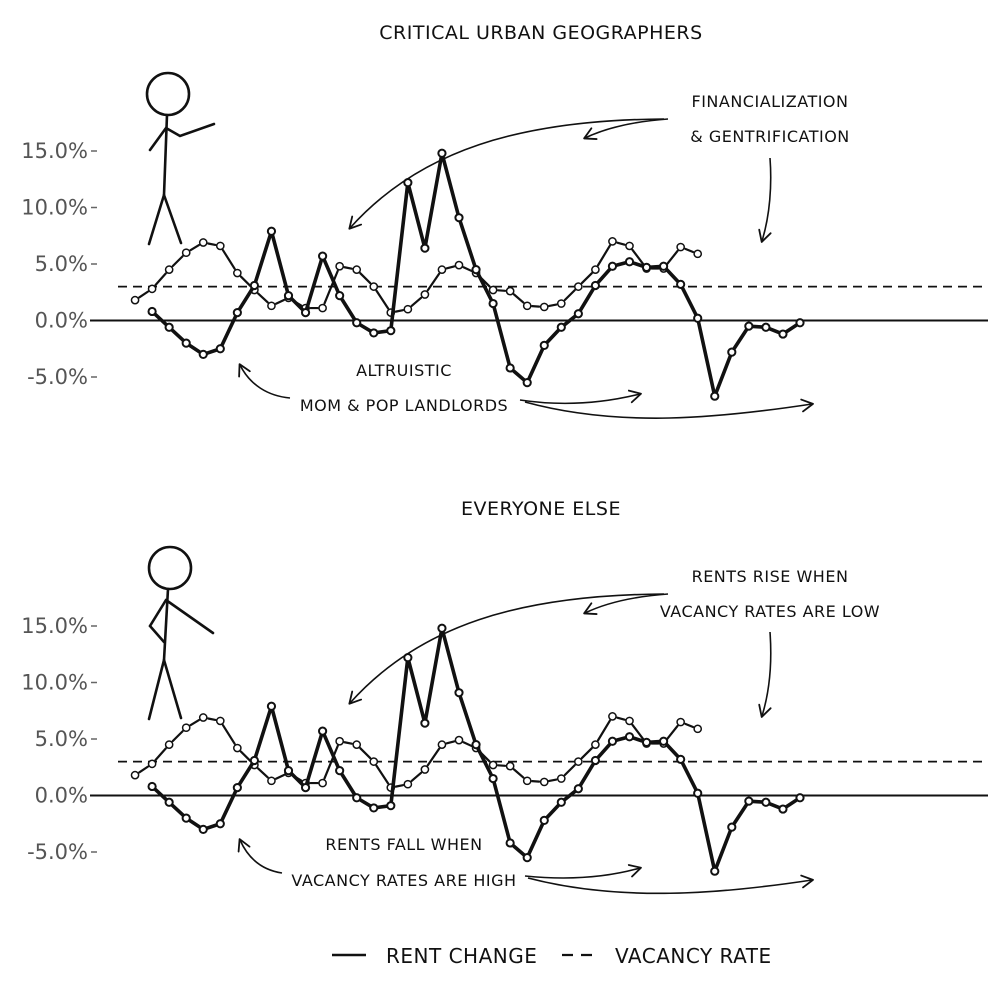  What do you see at coordinates (170, 568) in the screenshot?
I see `stick-figure-head` at bounding box center [170, 568].